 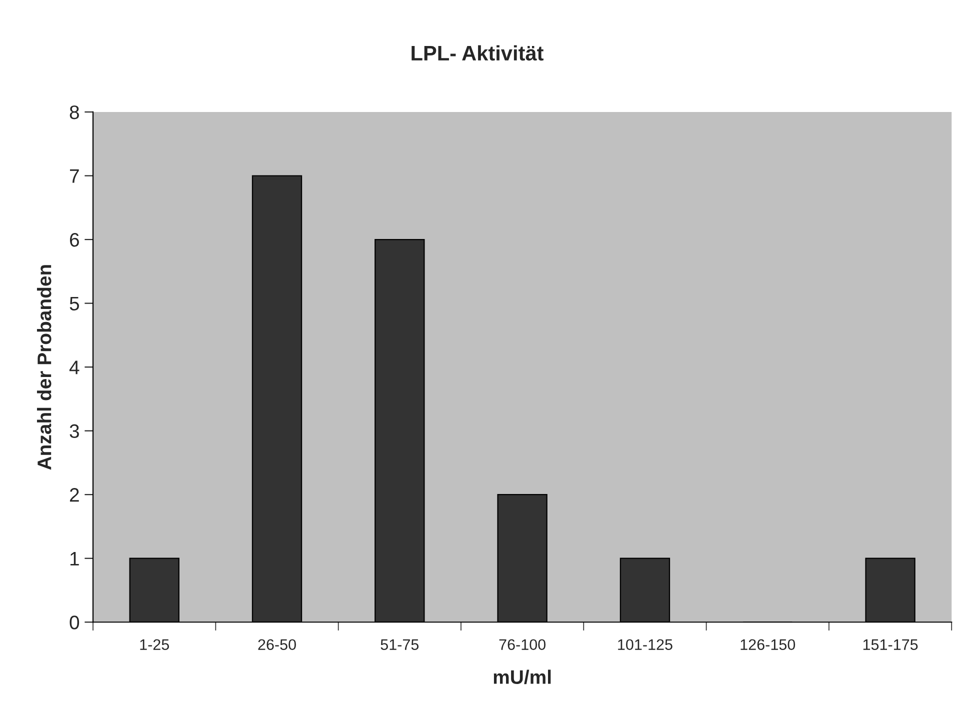 I want to click on x-tick-label: 126-150, so click(x=768, y=644).